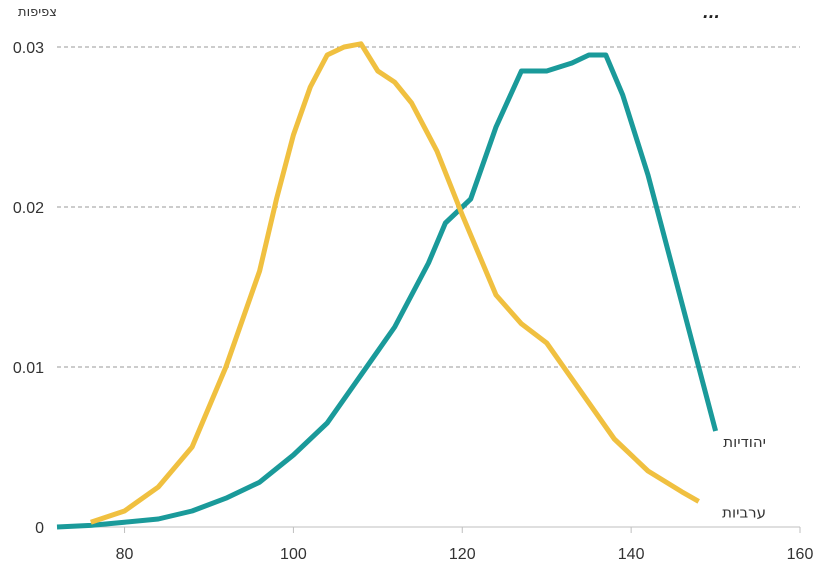 This screenshot has width=818, height=565. I want to click on y-tick-label: 0.01, so click(28, 368).